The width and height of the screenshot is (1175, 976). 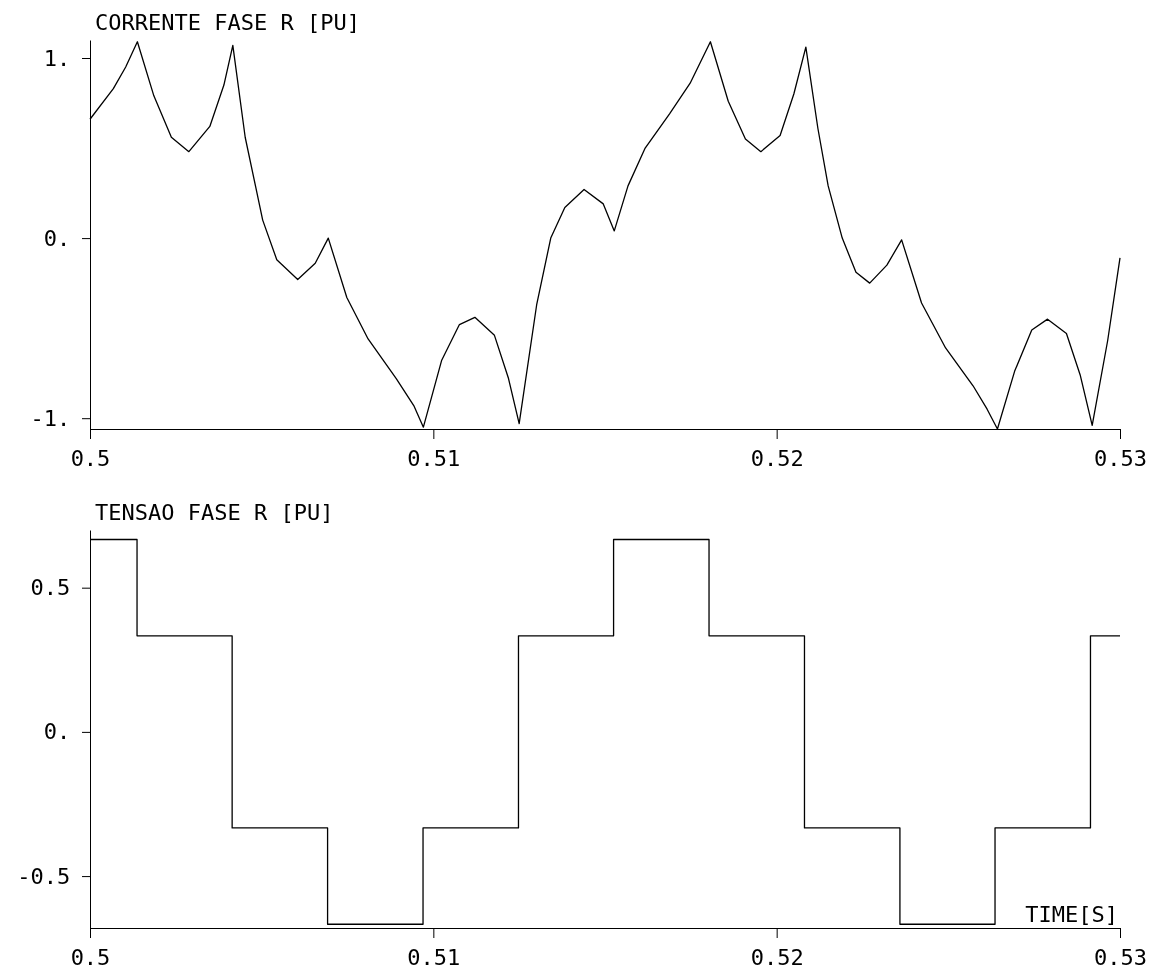 I want to click on y-tick-label: -0.5, so click(x=44, y=876).